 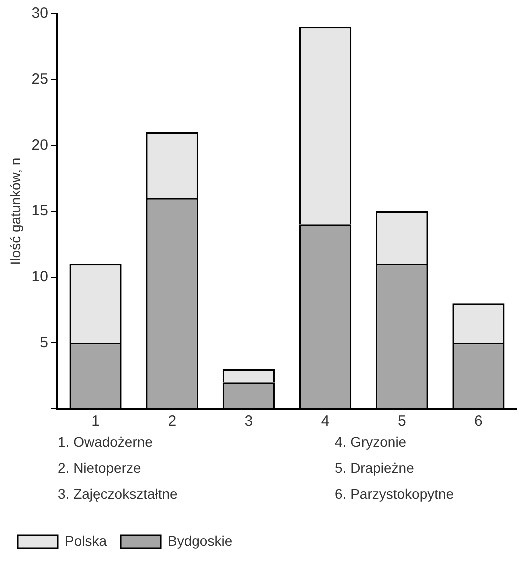 What do you see at coordinates (40, 145) in the screenshot?
I see `y-tick-label: 20` at bounding box center [40, 145].